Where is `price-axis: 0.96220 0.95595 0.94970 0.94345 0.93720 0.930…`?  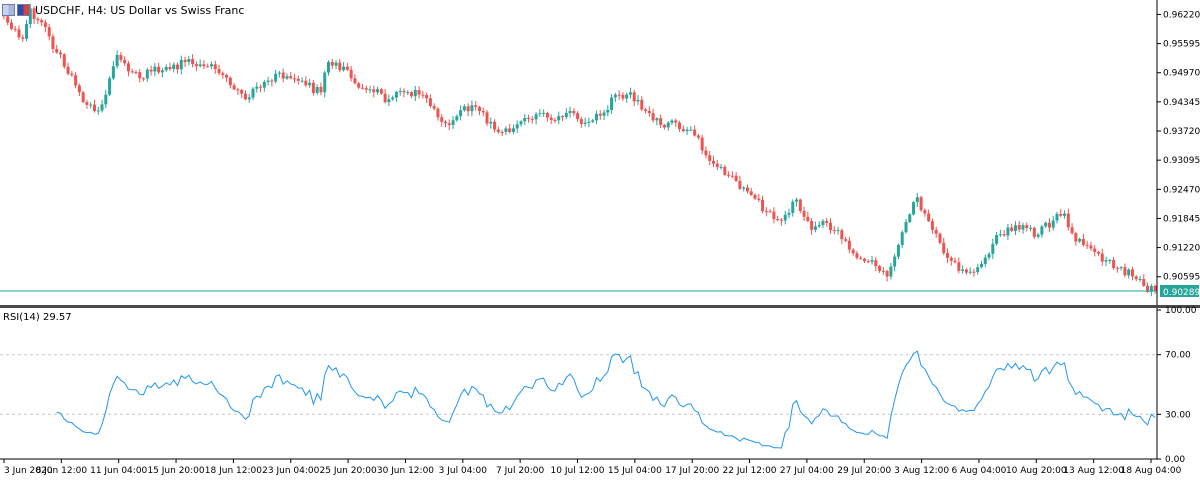
price-axis: 0.96220 0.95595 0.94970 0.94345 0.93720 0.930… is located at coordinates (1178, 146).